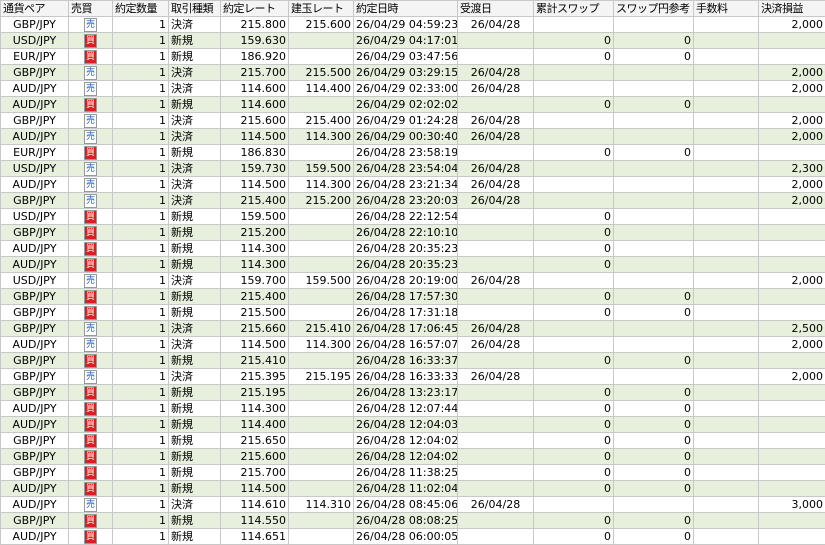 The height and width of the screenshot is (545, 825). Describe the element at coordinates (412, 488) in the screenshot. I see `trade-row: AUD/JPY 買 1 新規 114.500 26/04/28 11:02:04 0 0` at that location.